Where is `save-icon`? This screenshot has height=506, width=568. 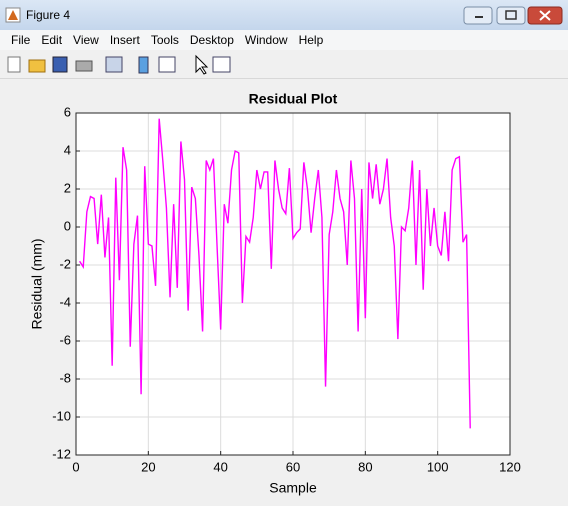 save-icon is located at coordinates (60, 64).